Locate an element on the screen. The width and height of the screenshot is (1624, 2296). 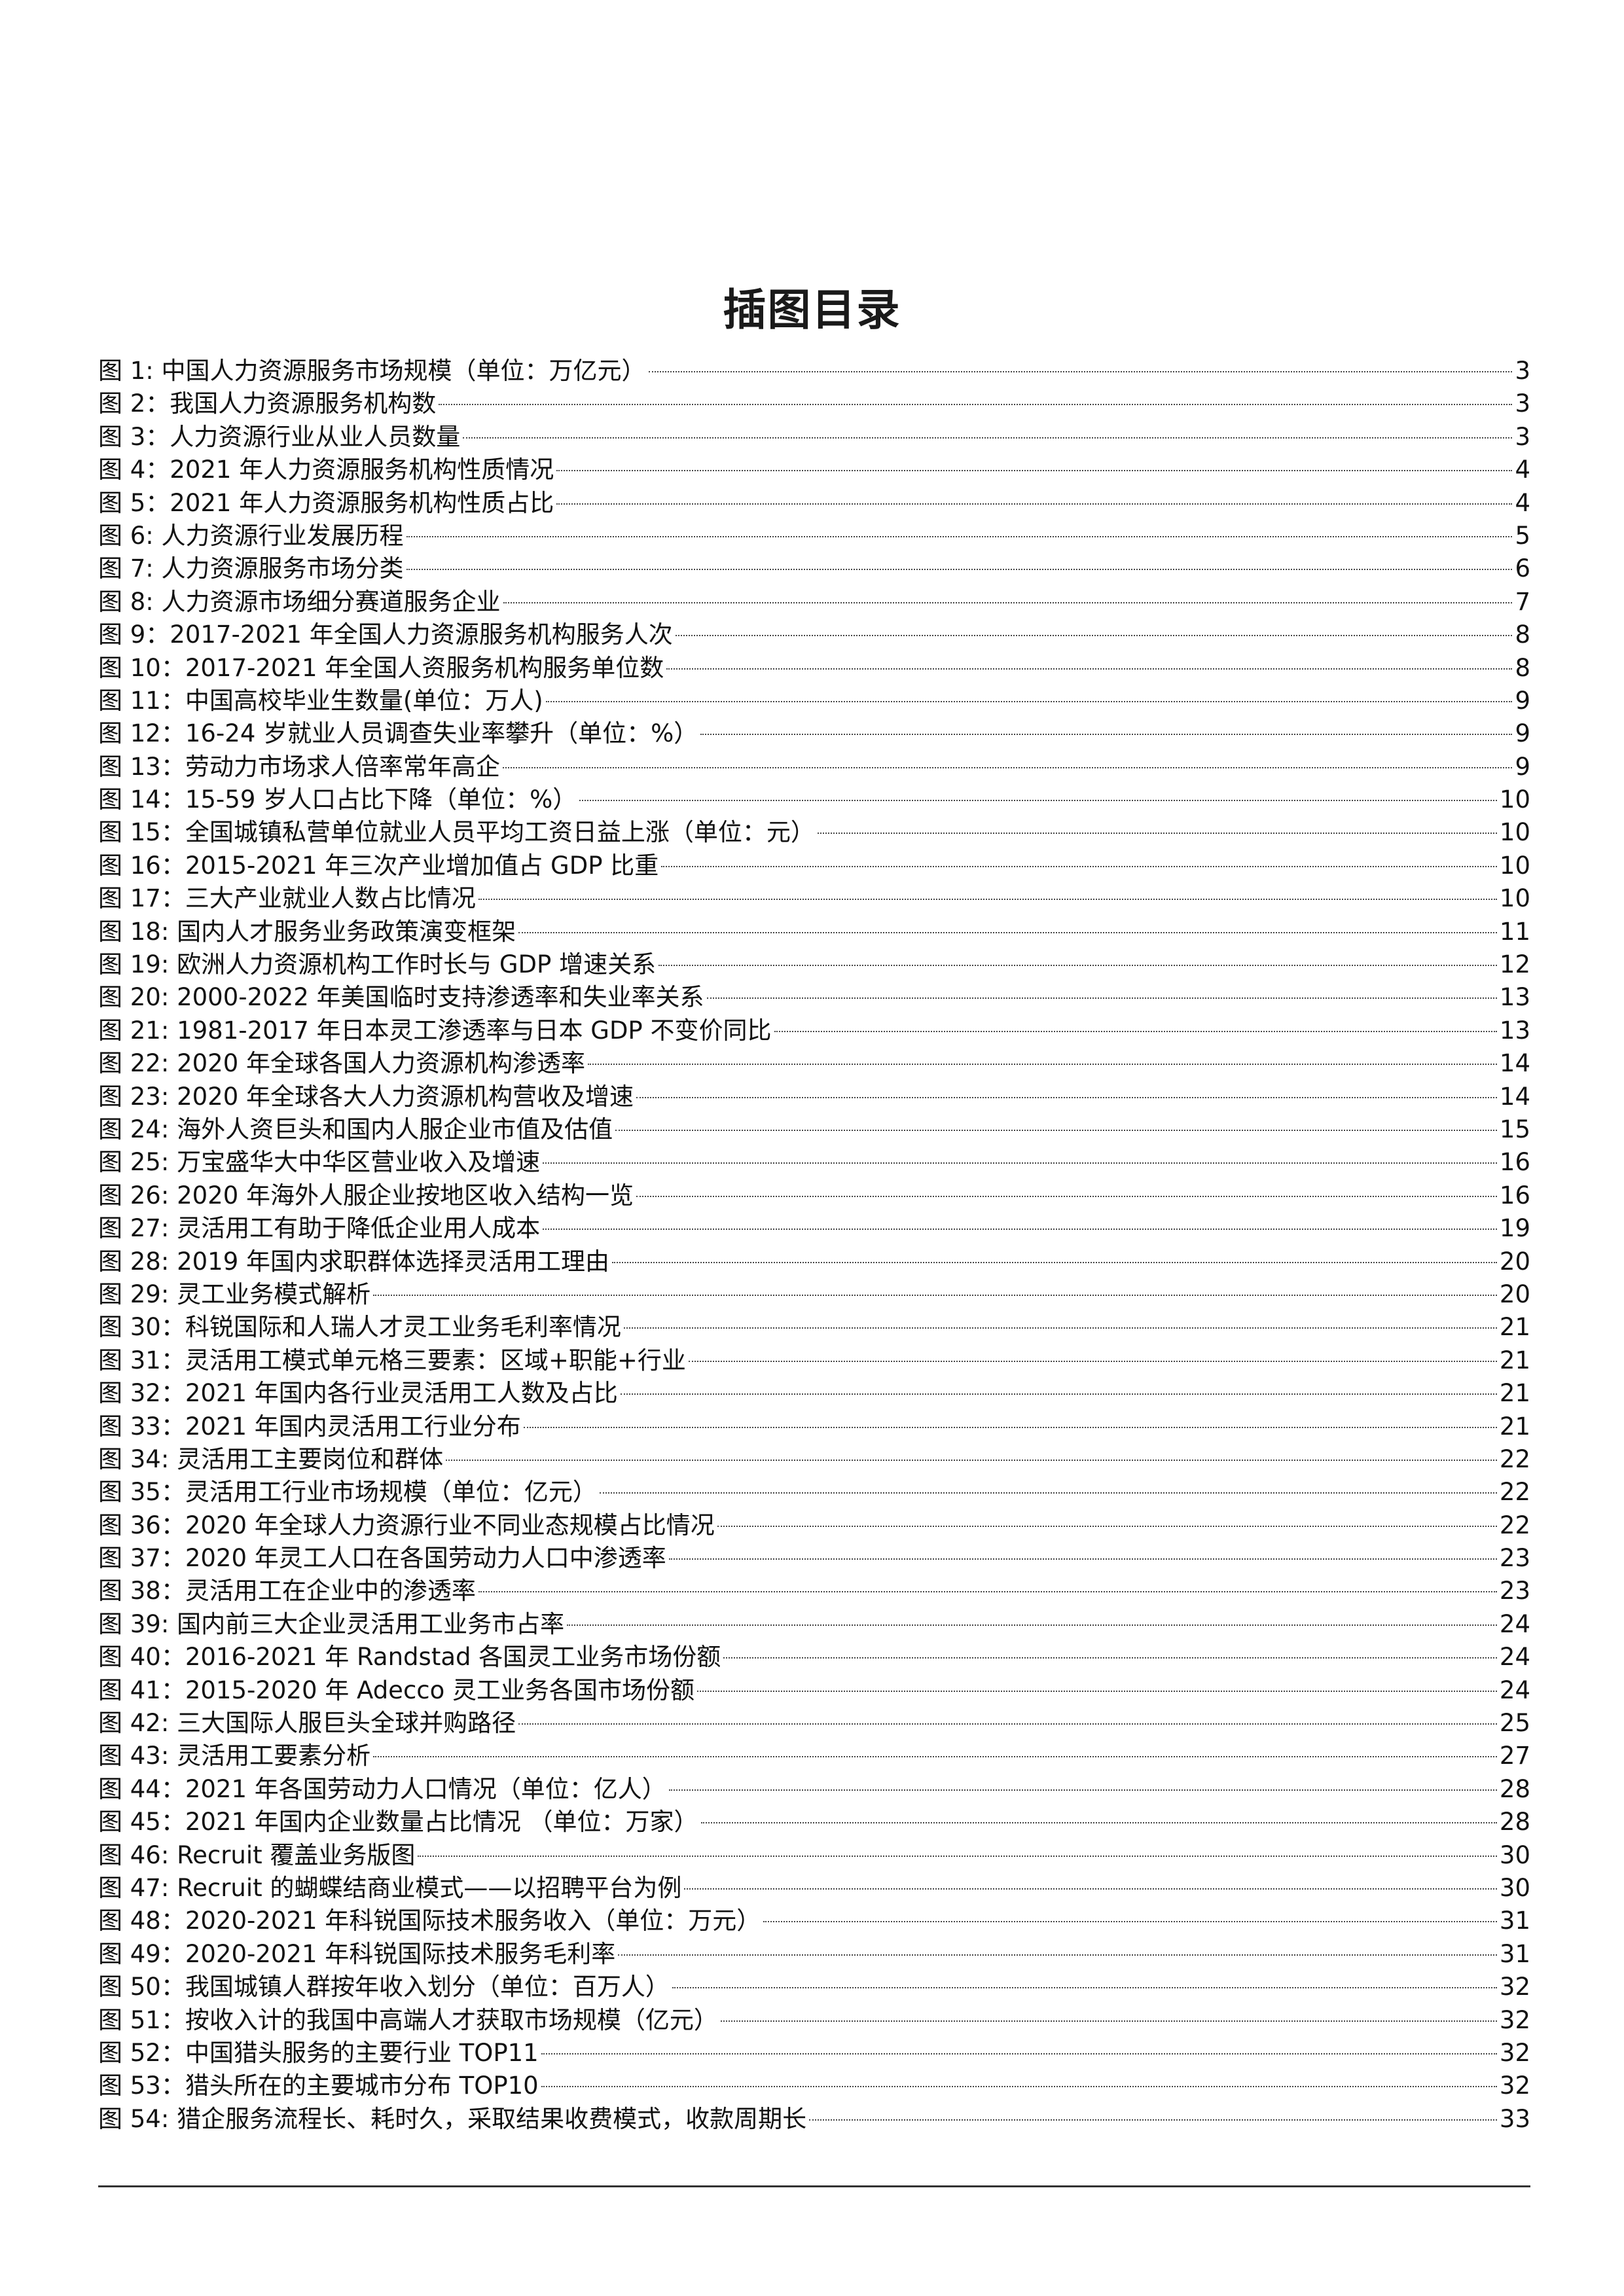
toc-entry: 图 21: 1981-2017 年日本灵工渗透率与日本 GDP 不变价同比 13 is located at coordinates (814, 1030).